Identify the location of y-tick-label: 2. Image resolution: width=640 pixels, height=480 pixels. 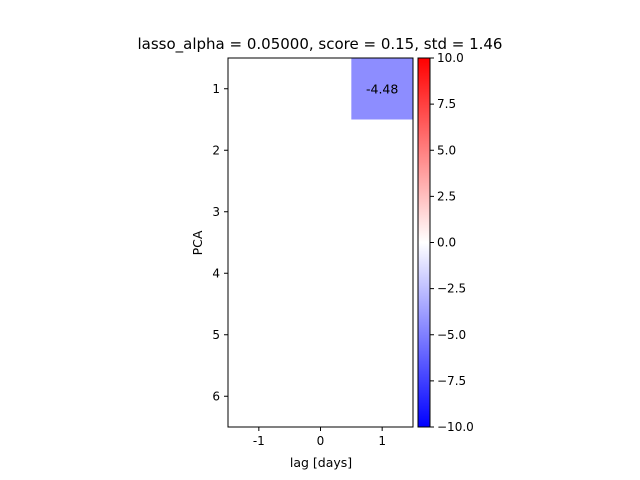
(216, 150).